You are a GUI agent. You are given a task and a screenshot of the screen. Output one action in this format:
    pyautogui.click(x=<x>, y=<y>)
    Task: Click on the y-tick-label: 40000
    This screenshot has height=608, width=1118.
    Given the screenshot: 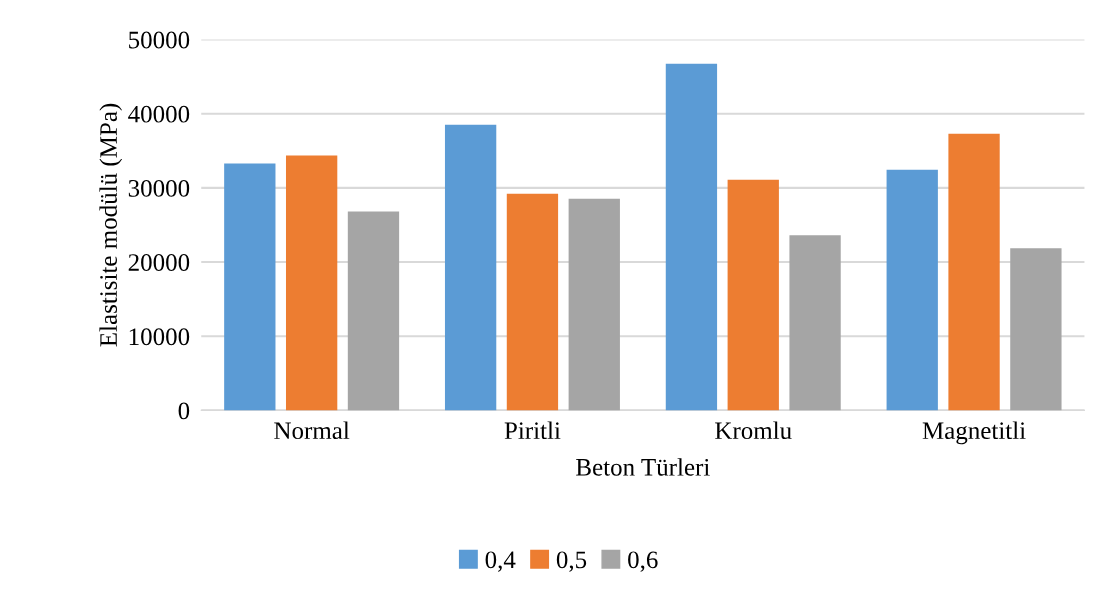 What is the action you would take?
    pyautogui.click(x=159, y=114)
    